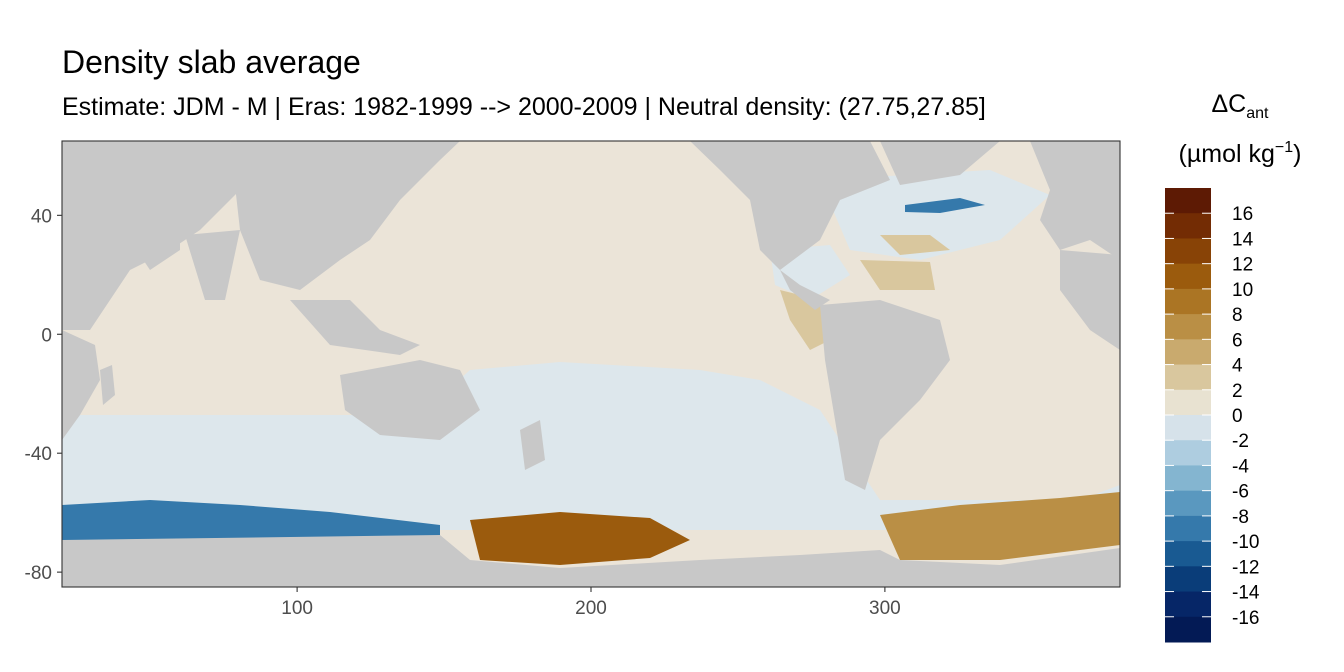 Image resolution: width=1344 pixels, height=672 pixels. What do you see at coordinates (1075, 200) in the screenshot?
I see `europe` at bounding box center [1075, 200].